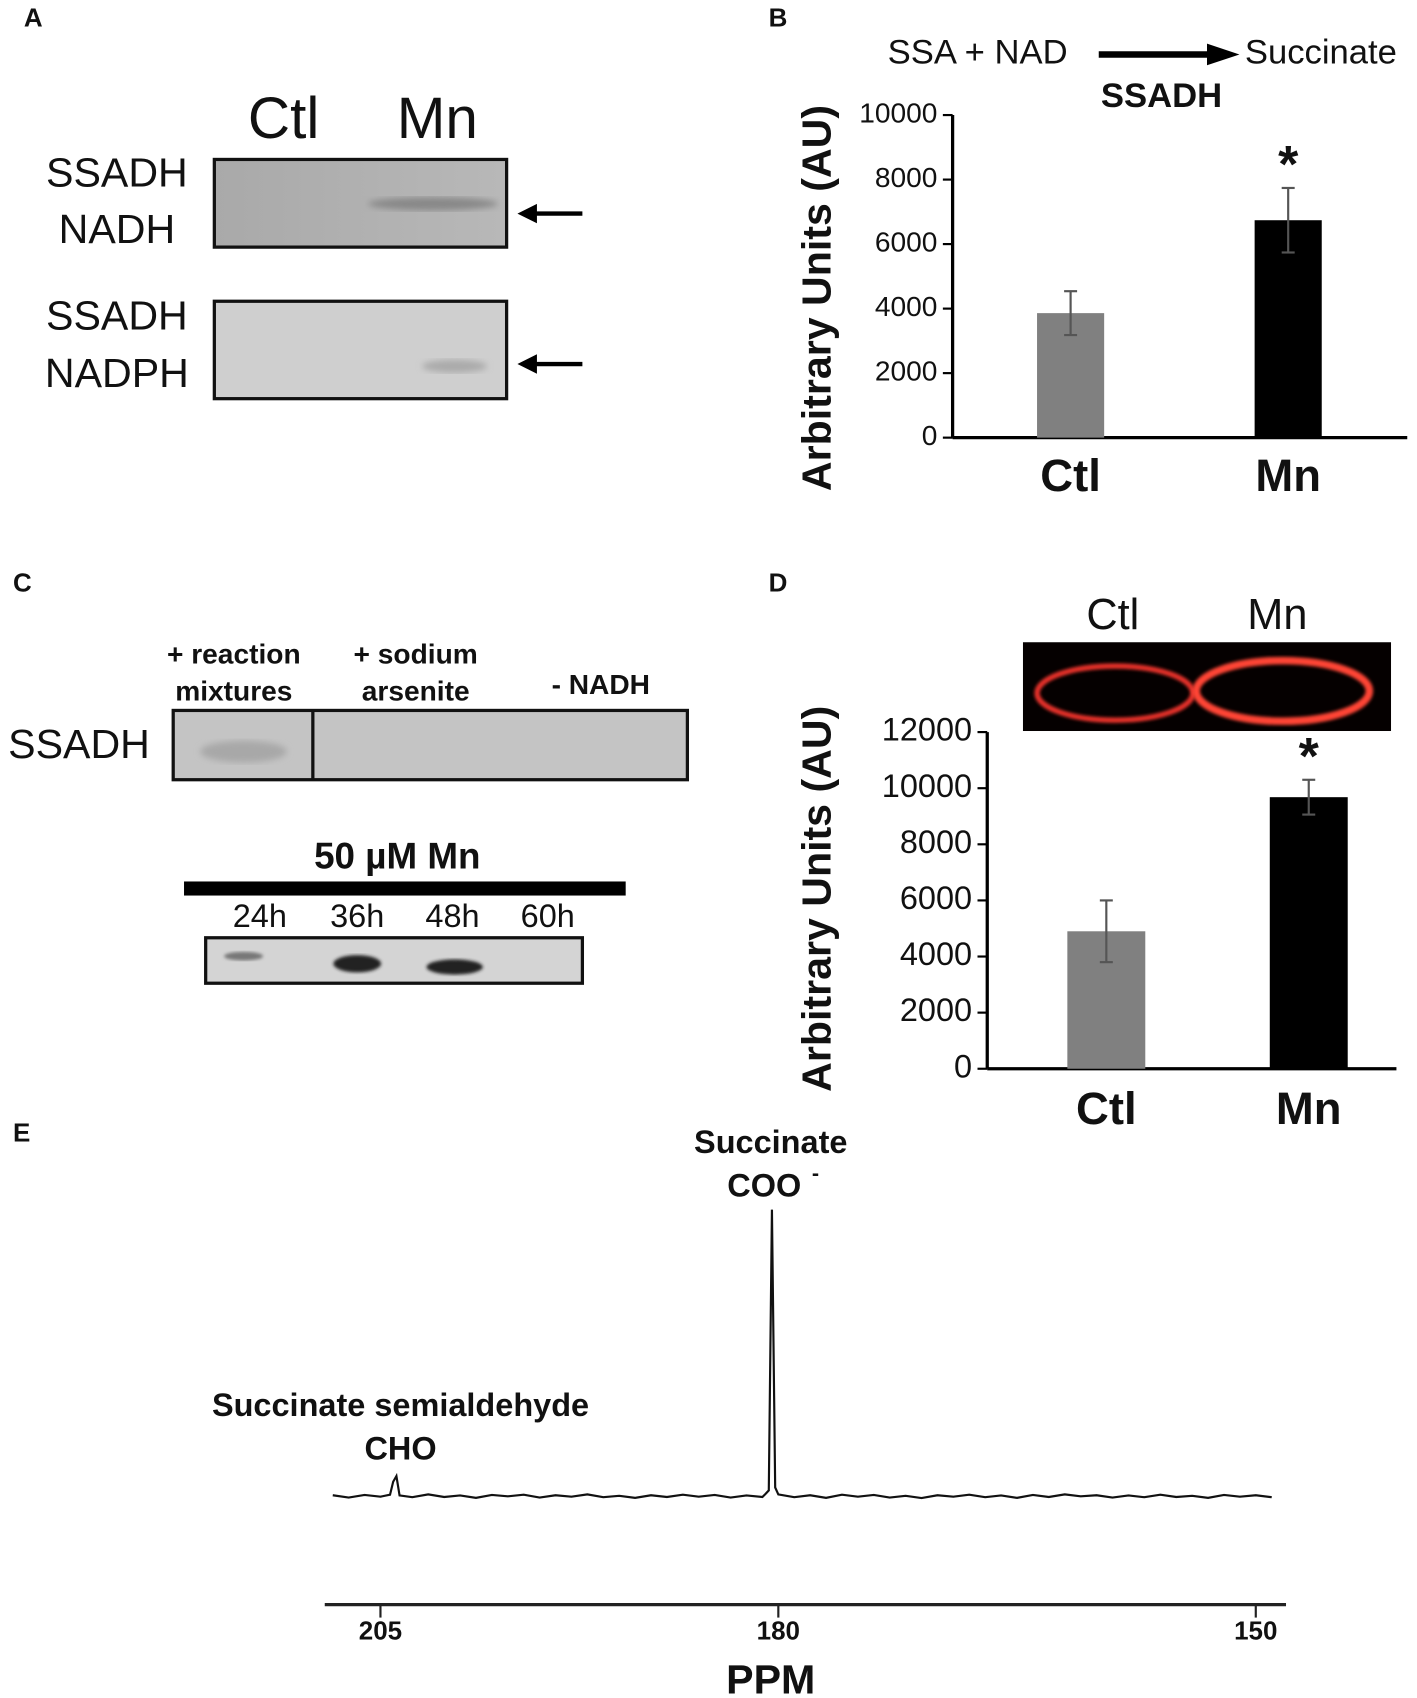 The height and width of the screenshot is (1698, 1417). What do you see at coordinates (117, 373) in the screenshot?
I see `row-label: NADPH` at bounding box center [117, 373].